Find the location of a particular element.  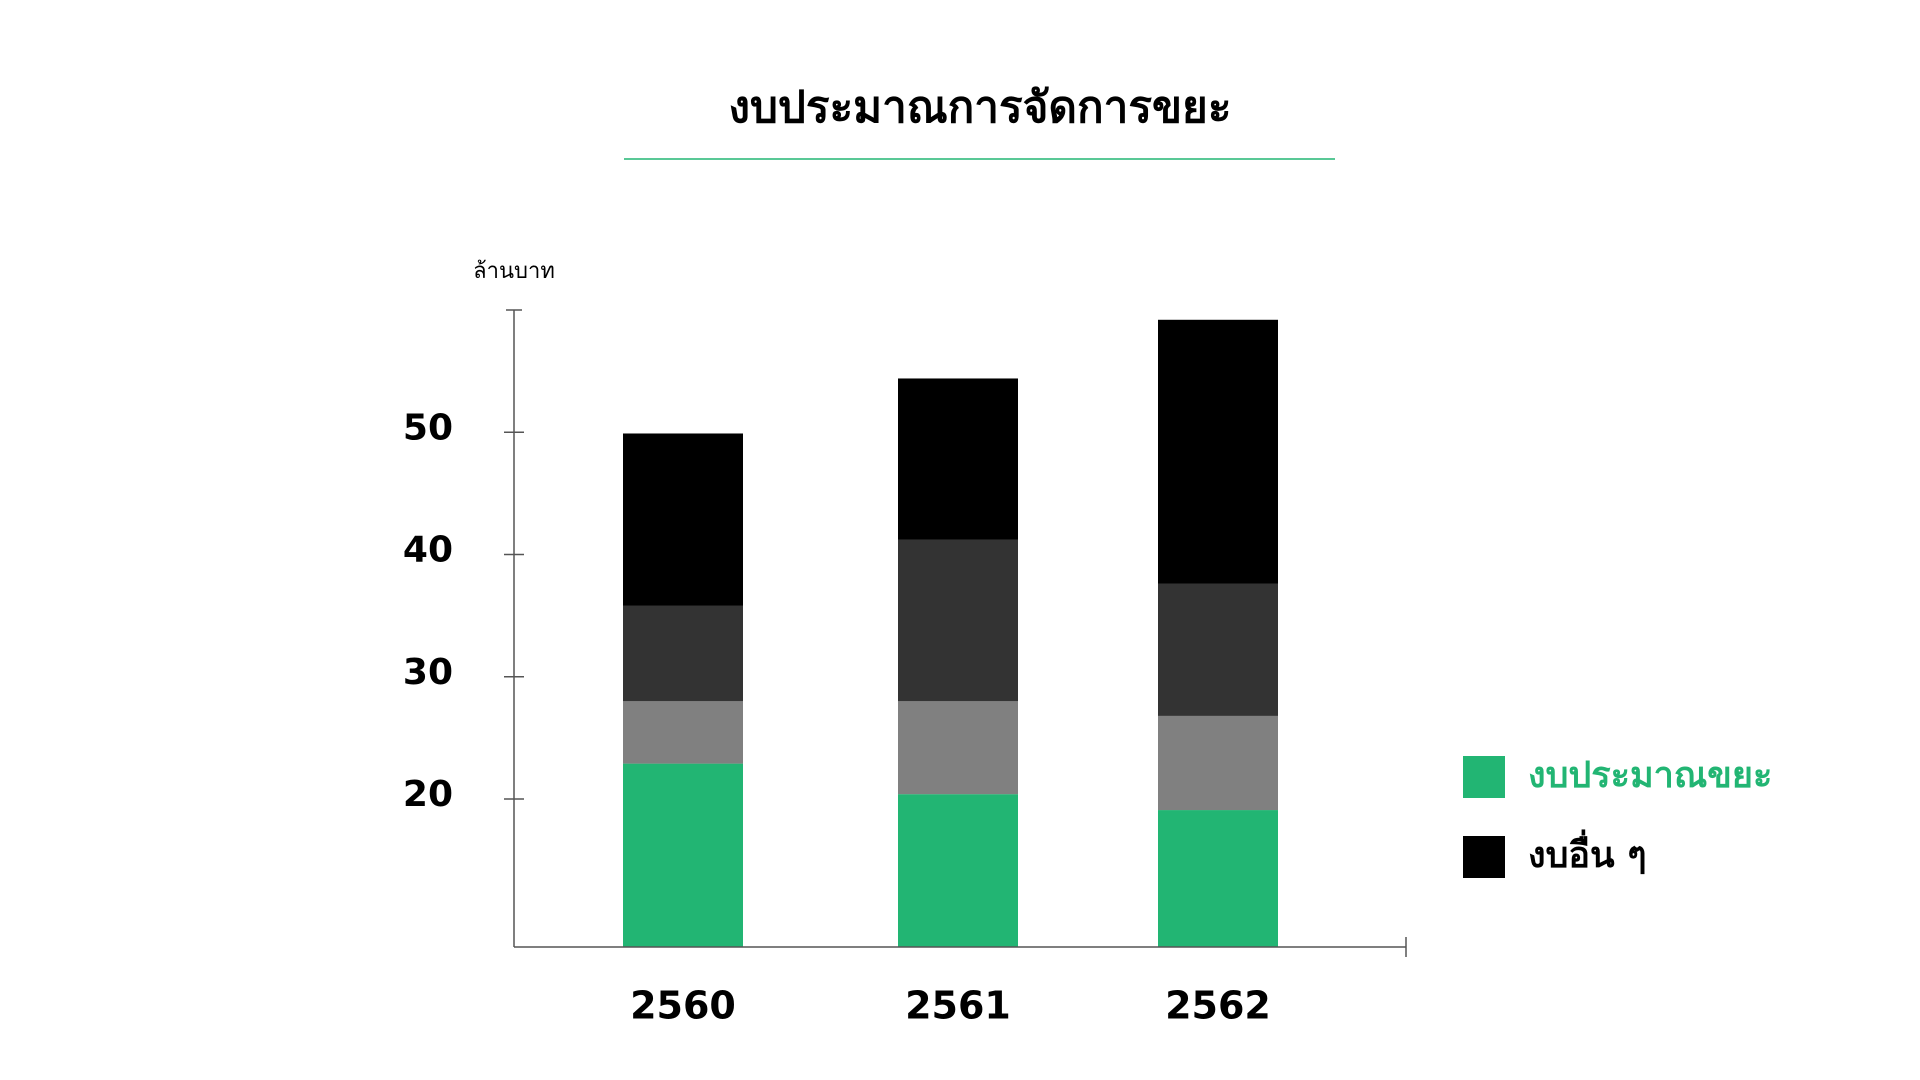

y-tick-label: 20 is located at coordinates (428, 794).